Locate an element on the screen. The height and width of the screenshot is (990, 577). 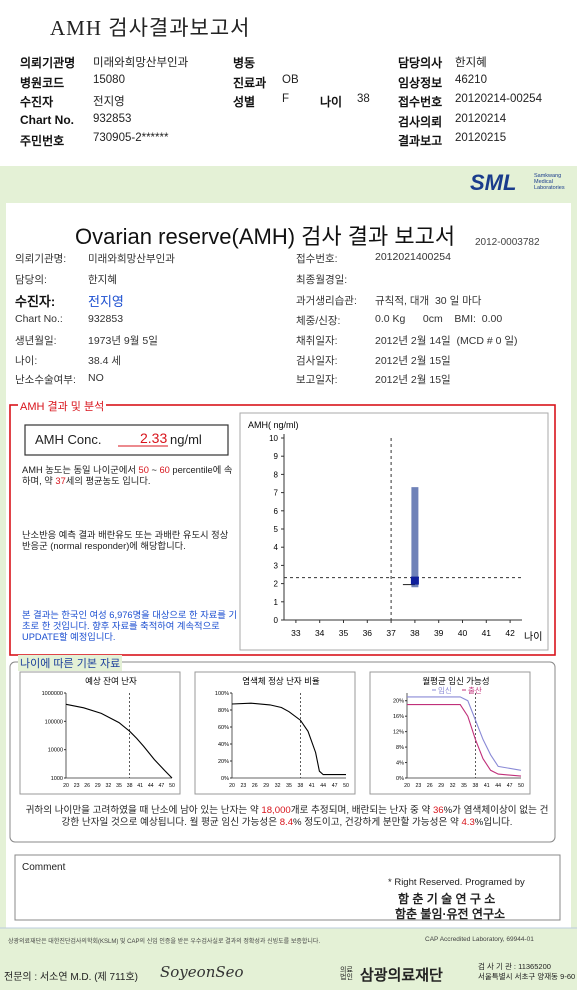
field-label: 나이 is located at coordinates (331, 102).